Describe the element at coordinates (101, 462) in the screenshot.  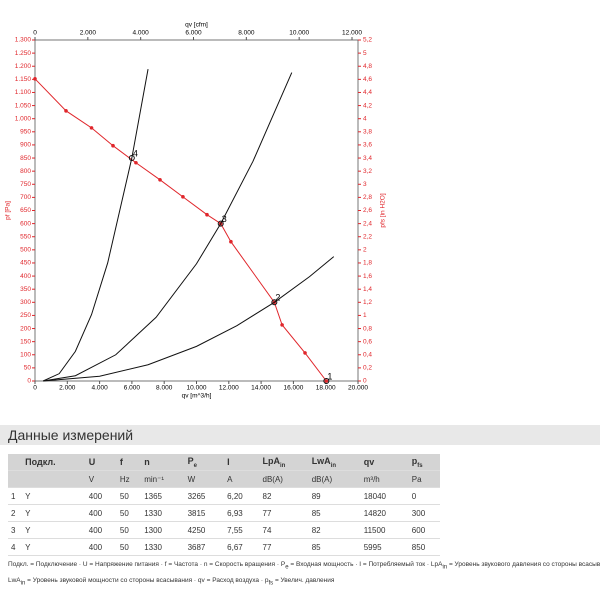
I see `header-cell: U` at that location.